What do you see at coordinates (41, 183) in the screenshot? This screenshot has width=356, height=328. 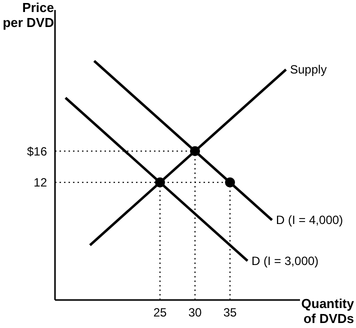 I see `y-tick-label: 12` at bounding box center [41, 183].